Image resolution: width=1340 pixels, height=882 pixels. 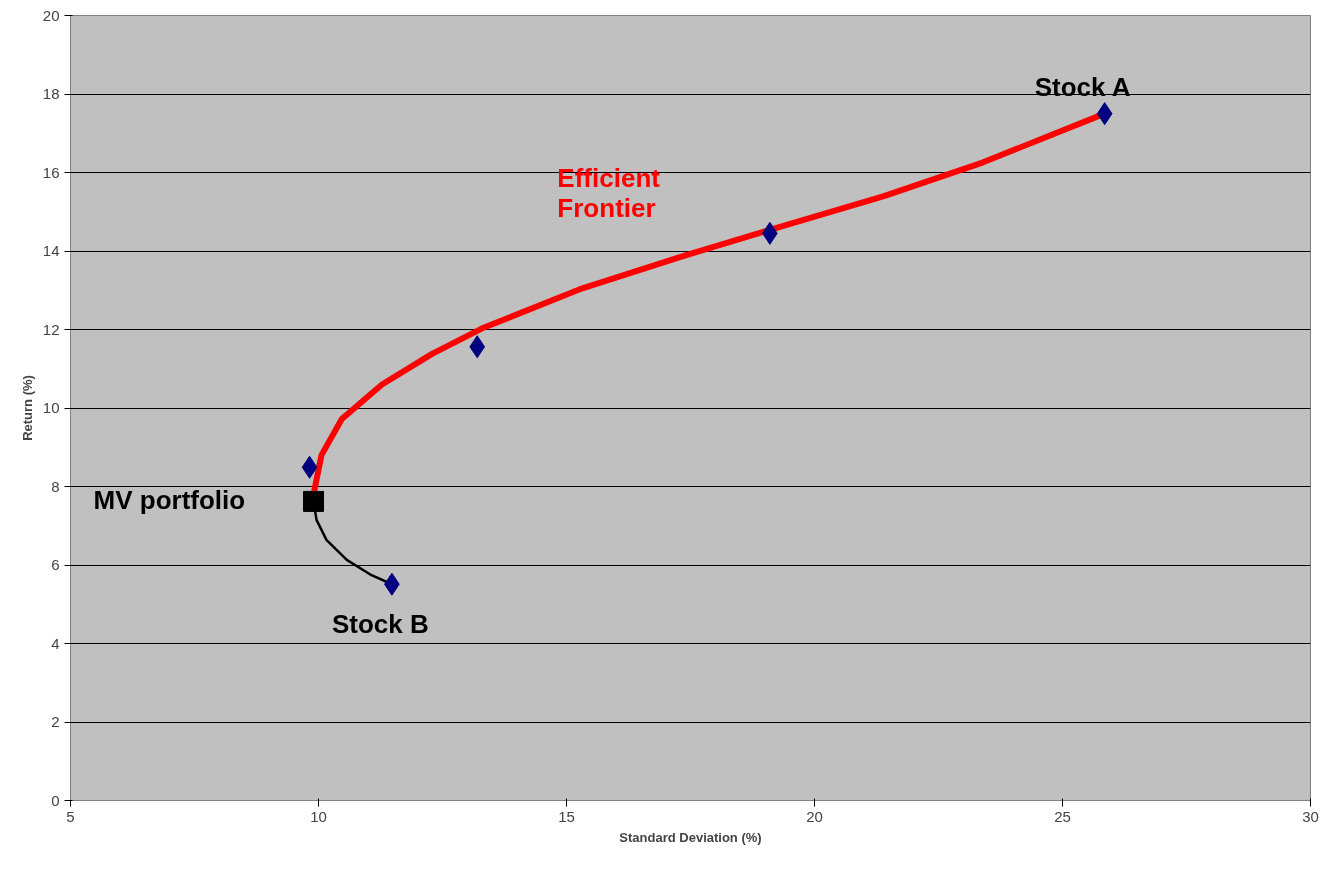 I want to click on series-label: Efficient Frontier, so click(x=609, y=193).